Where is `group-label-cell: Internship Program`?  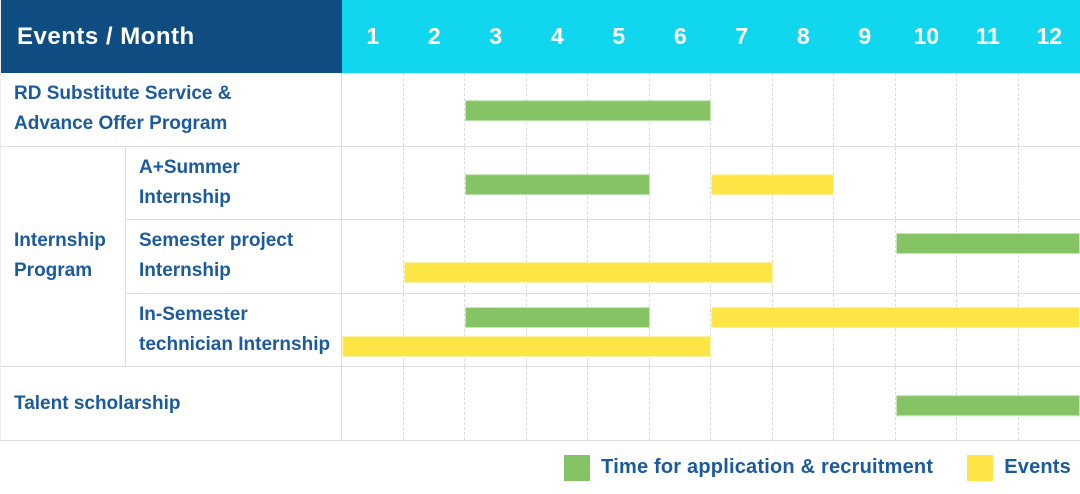 group-label-cell: Internship Program is located at coordinates (63, 257).